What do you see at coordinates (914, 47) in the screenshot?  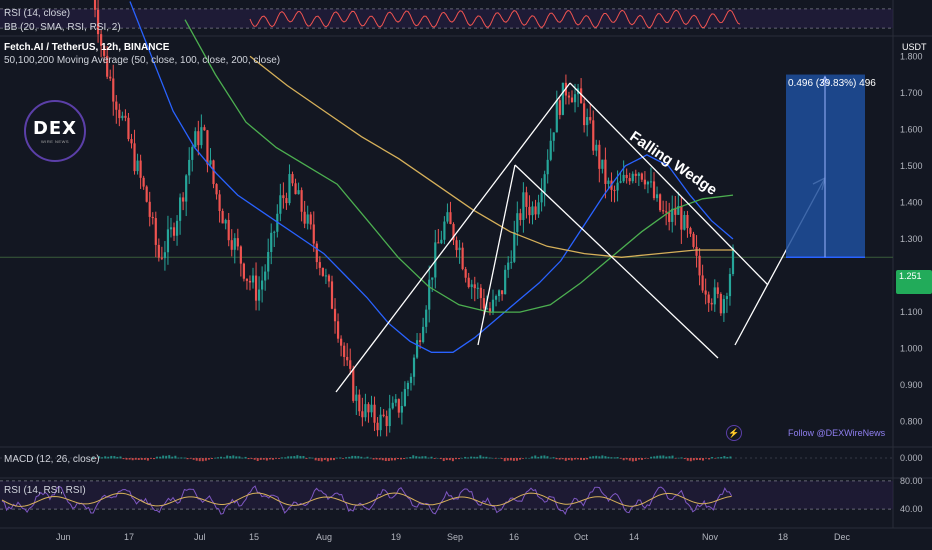 I see `currency-label: USDT` at bounding box center [914, 47].